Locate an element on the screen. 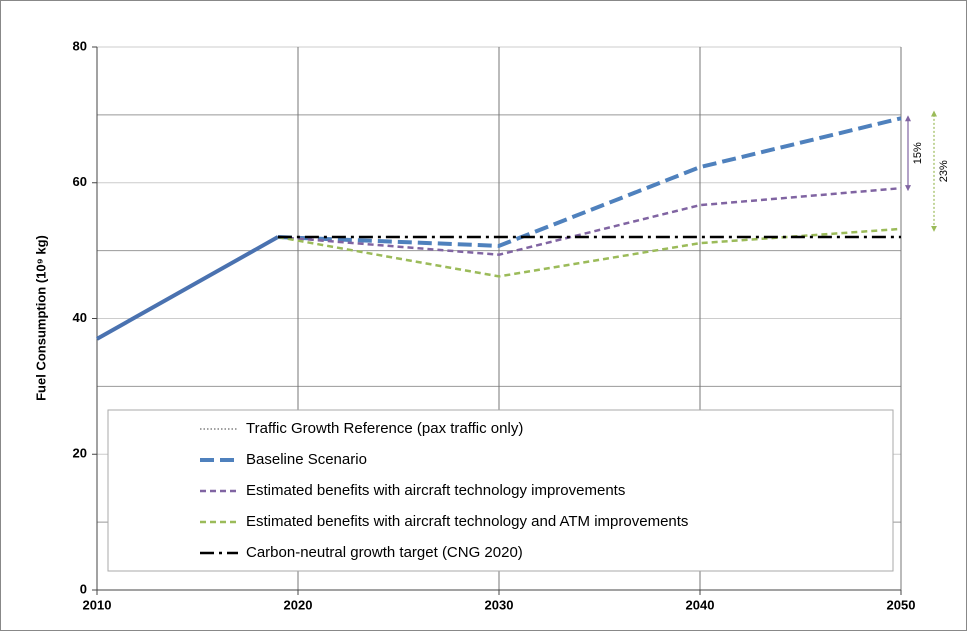  y-tick-label: 20 is located at coordinates (80, 453).